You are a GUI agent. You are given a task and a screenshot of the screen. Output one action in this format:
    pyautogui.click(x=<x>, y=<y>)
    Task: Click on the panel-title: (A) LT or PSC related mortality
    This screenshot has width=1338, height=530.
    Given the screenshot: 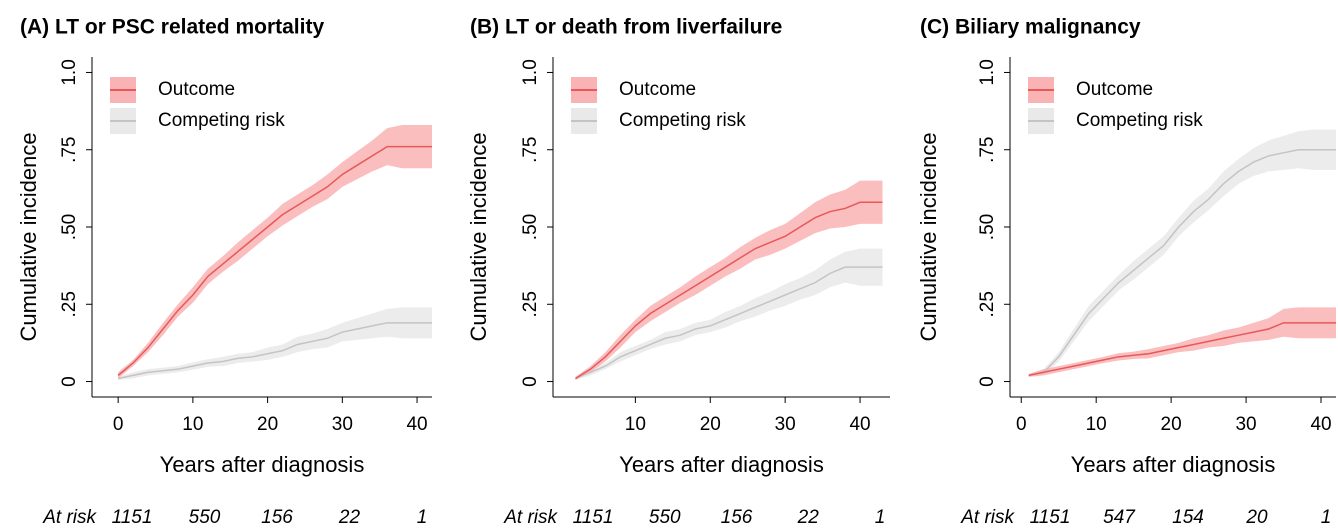 What is the action you would take?
    pyautogui.click(x=172, y=27)
    